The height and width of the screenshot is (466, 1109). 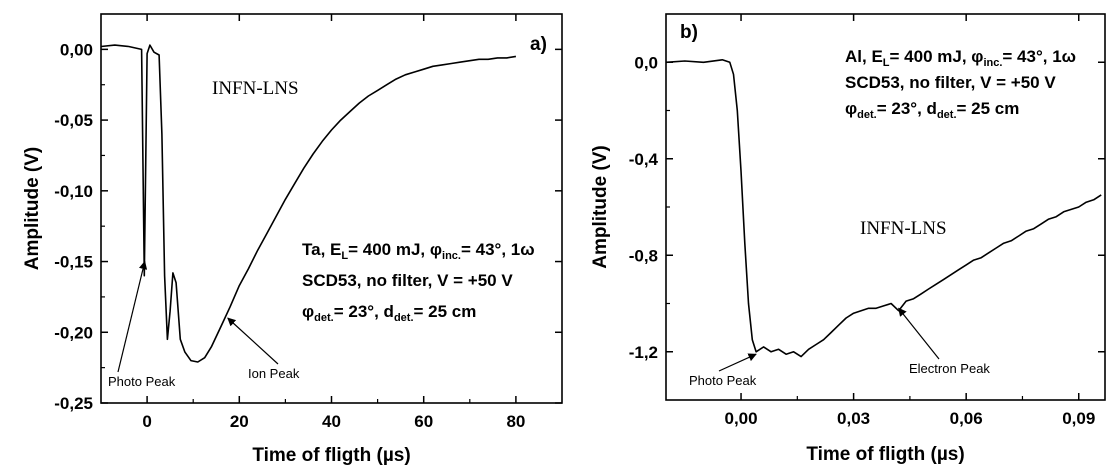 I want to click on x-tick-label: 0,09, so click(x=1078, y=418).